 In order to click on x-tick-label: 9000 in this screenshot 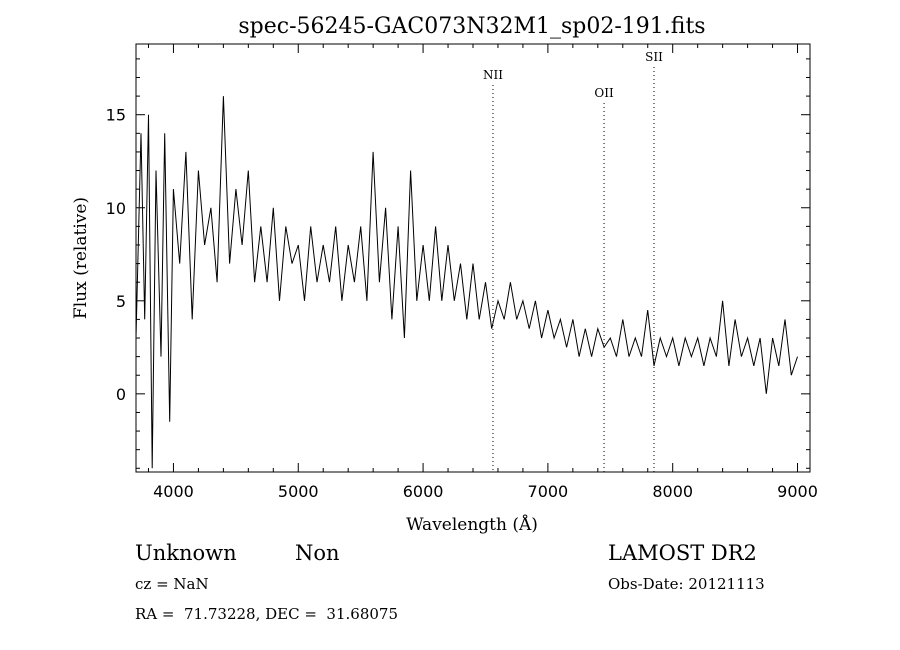, I will do `click(797, 491)`.